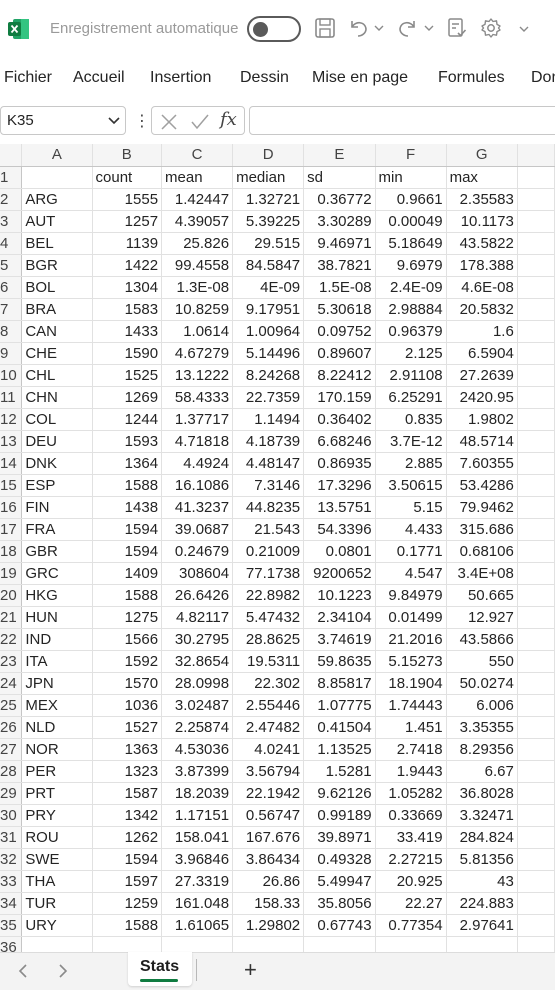 Image resolution: width=555 pixels, height=990 pixels. I want to click on cell: 3.4E+08, so click(482, 573).